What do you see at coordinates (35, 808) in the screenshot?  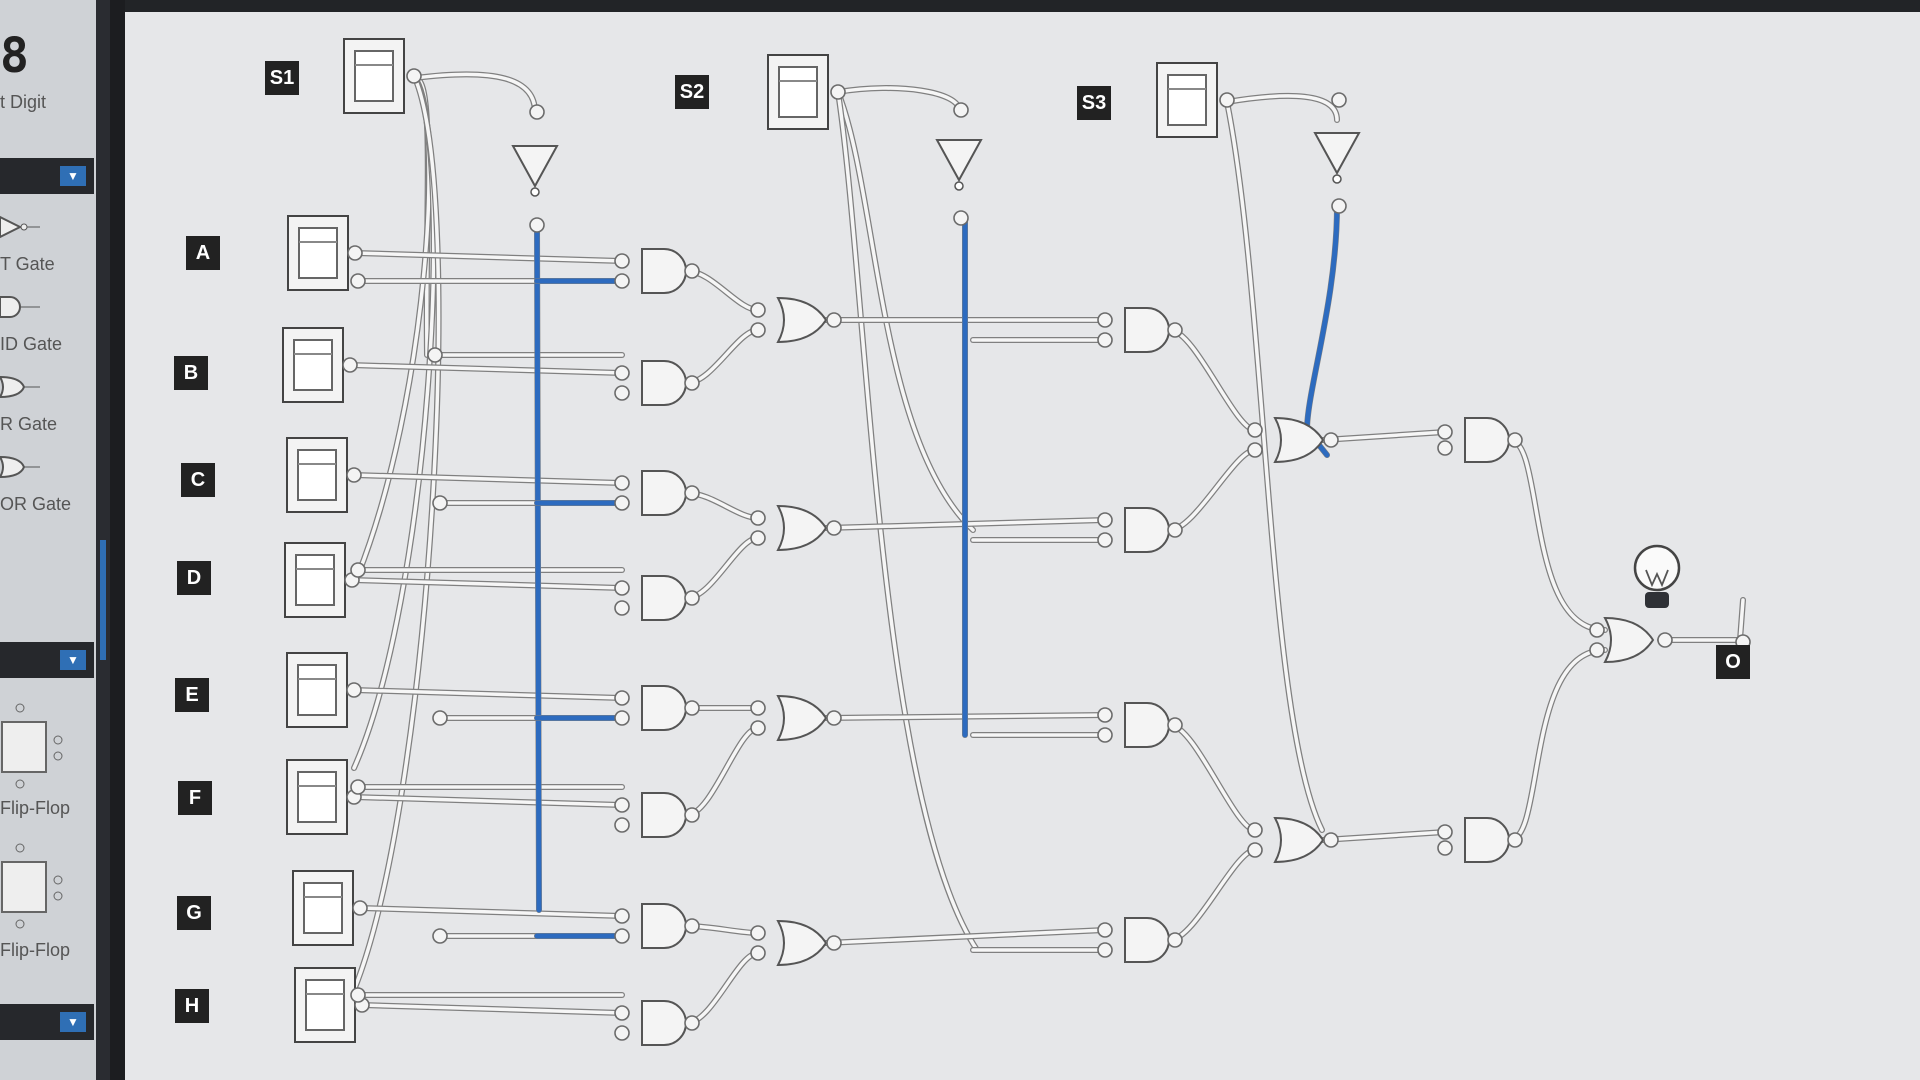 I see `palette-item-flip-flop-1: Flip-Flop` at bounding box center [35, 808].